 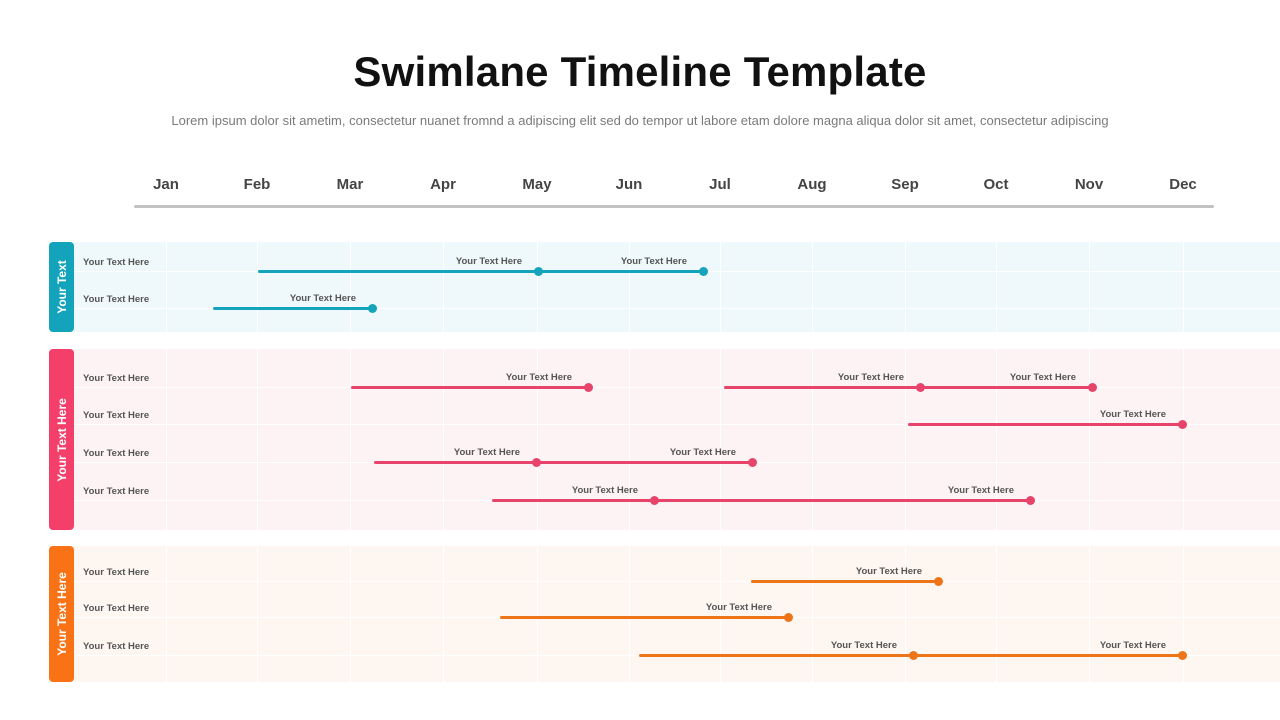 What do you see at coordinates (640, 71) in the screenshot?
I see `page-title: Swimlane Timeline Template` at bounding box center [640, 71].